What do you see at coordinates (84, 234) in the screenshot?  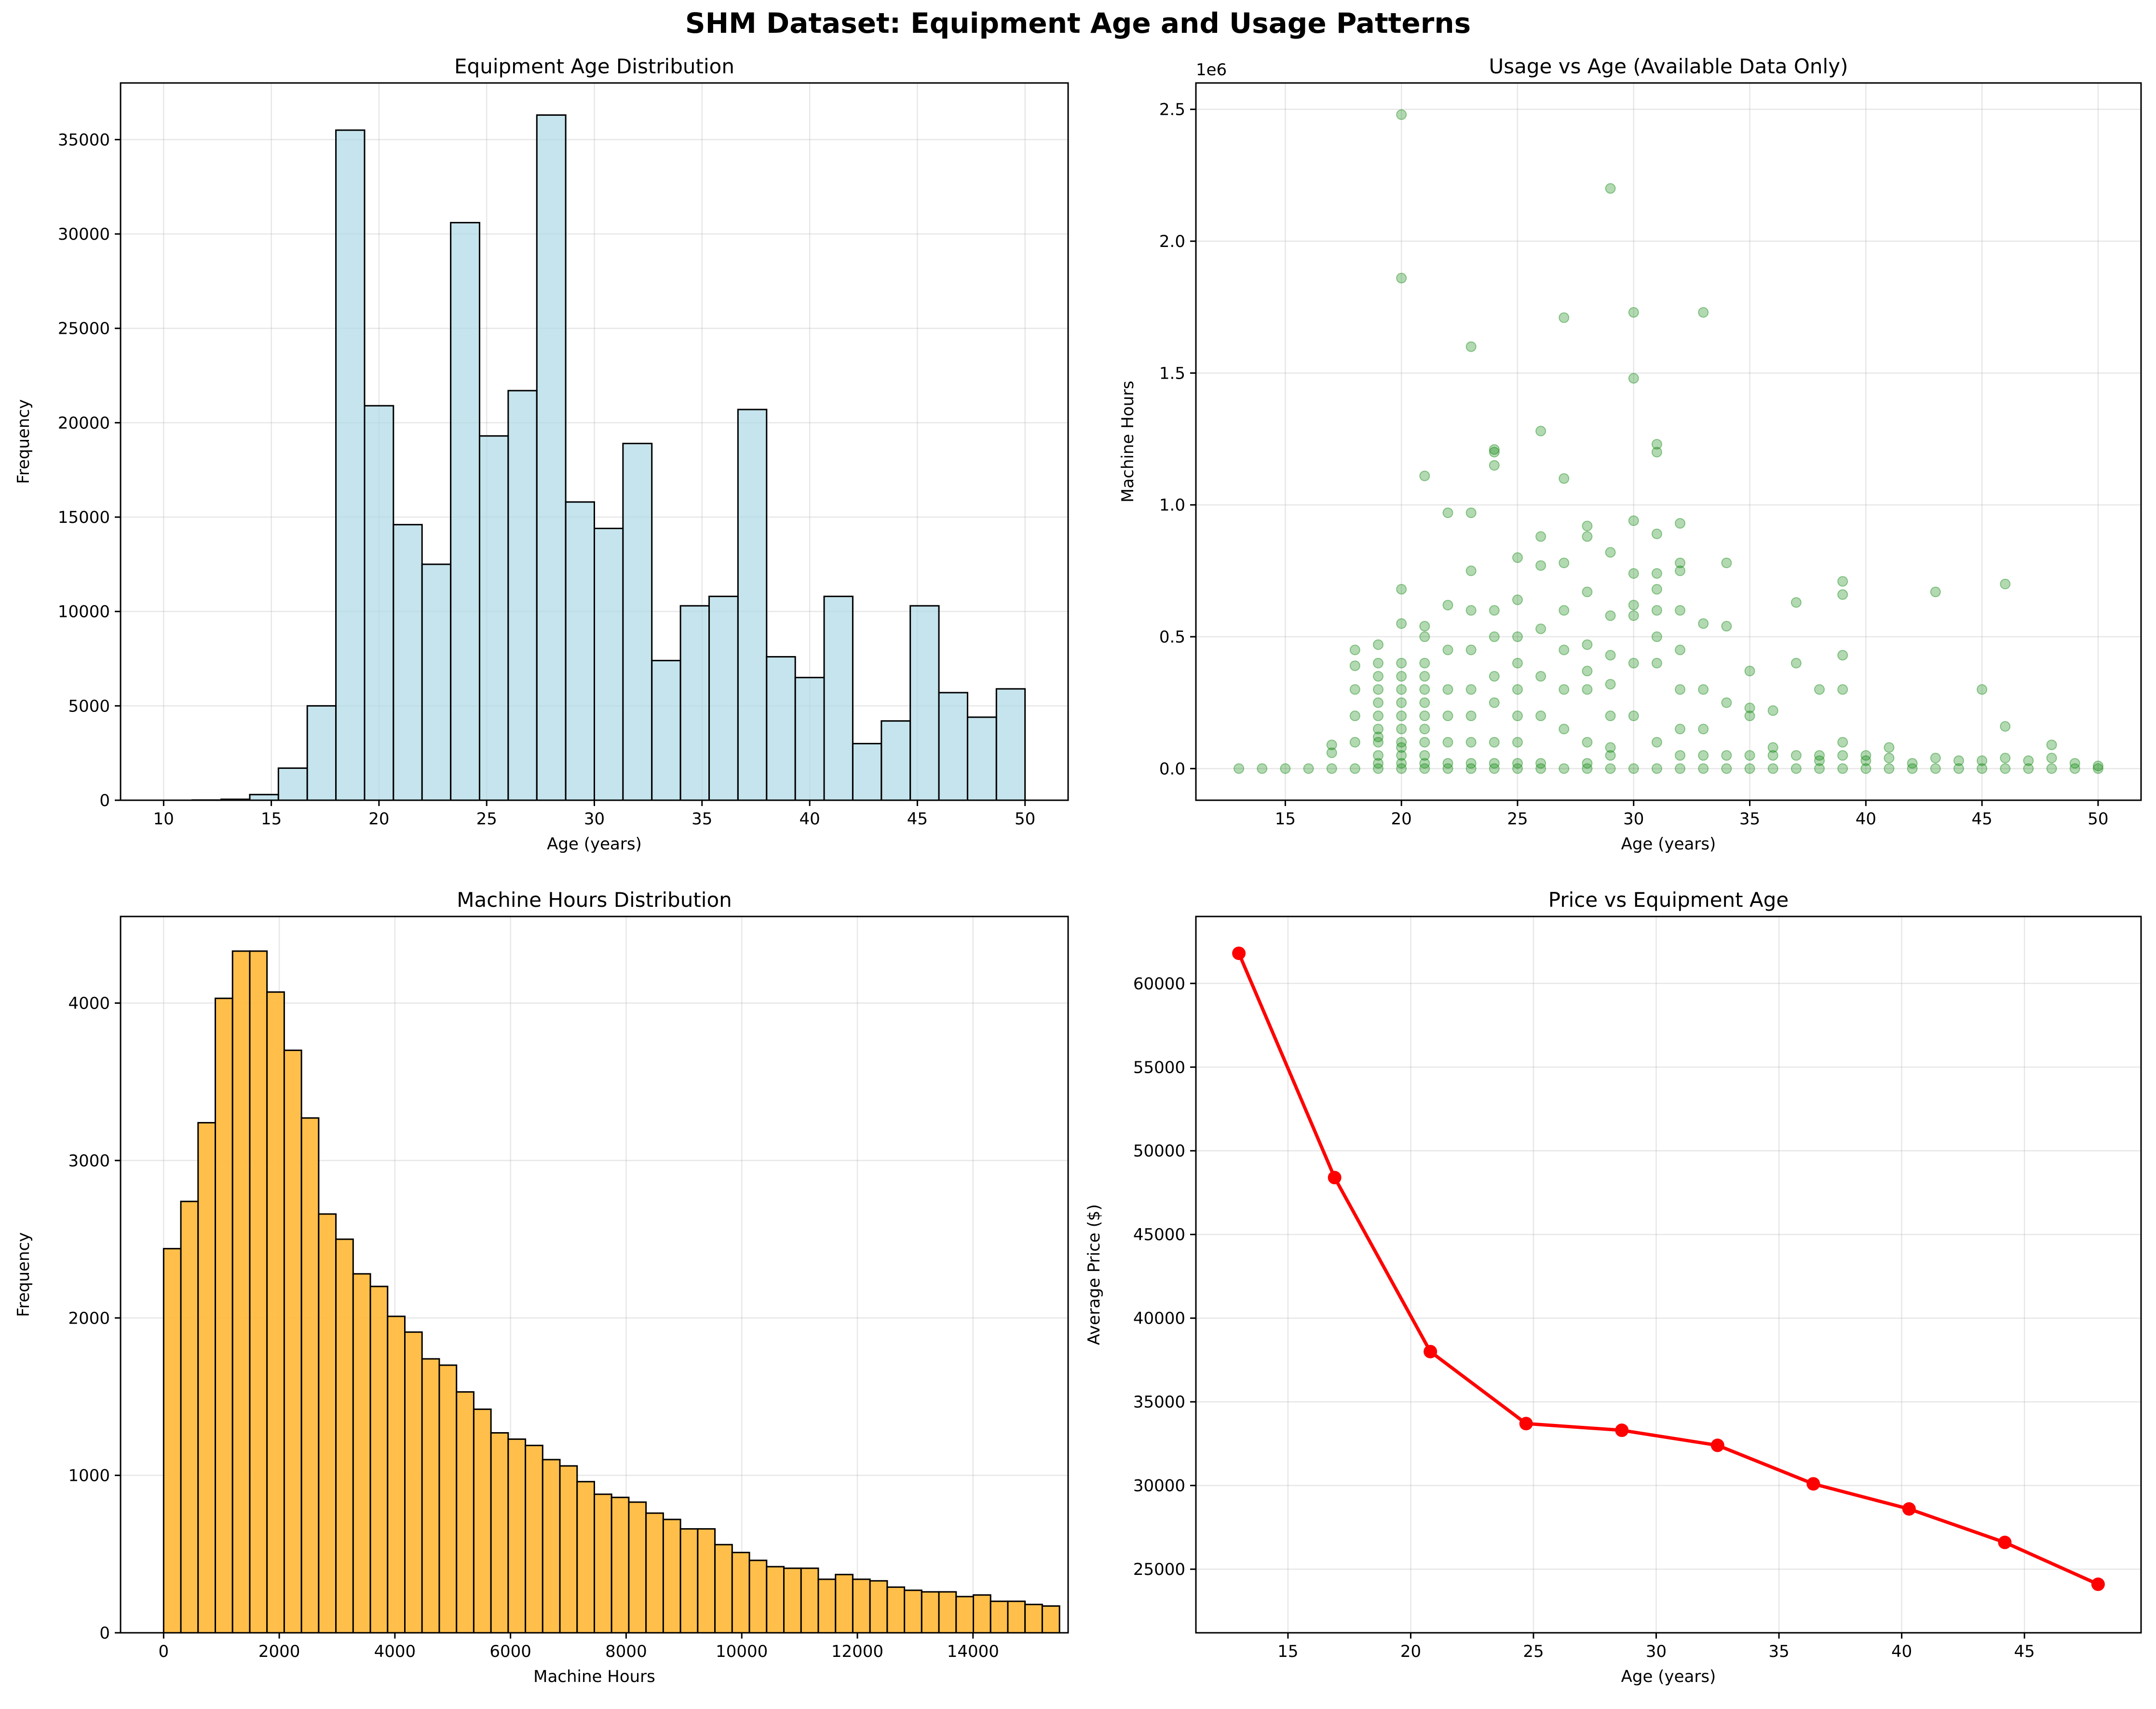 I see `y-tick-label: 30000` at bounding box center [84, 234].